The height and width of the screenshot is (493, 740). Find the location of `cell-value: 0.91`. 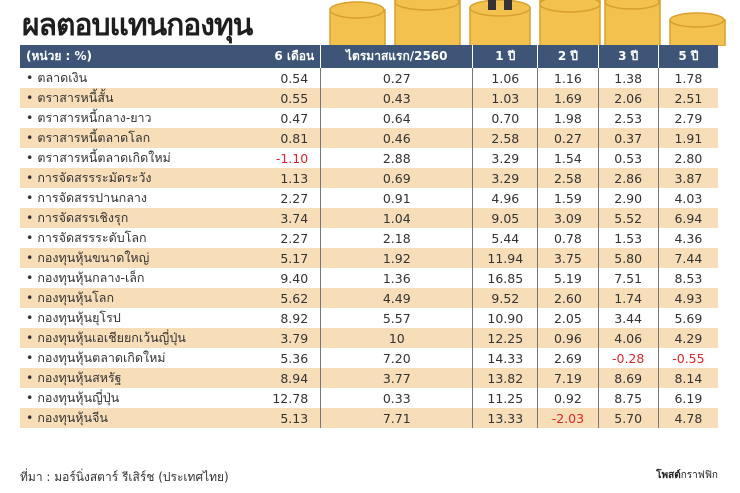

cell-value: 0.91 is located at coordinates (396, 198).